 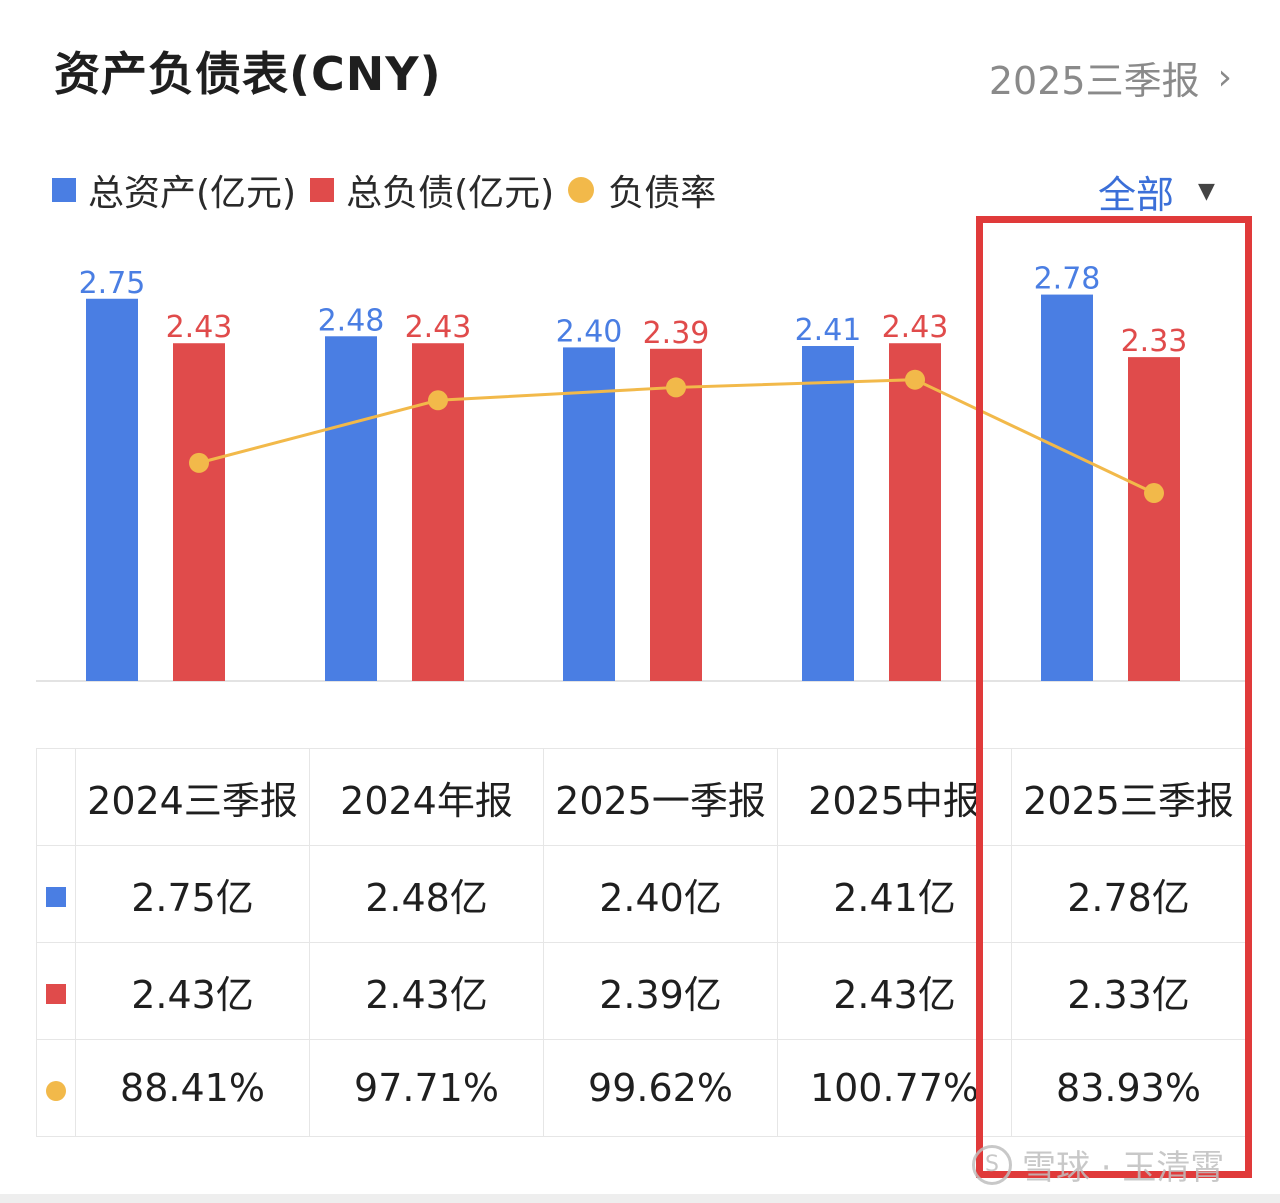 I want to click on legend-liabilities-label: 总负债(亿元), so click(x=450, y=193).